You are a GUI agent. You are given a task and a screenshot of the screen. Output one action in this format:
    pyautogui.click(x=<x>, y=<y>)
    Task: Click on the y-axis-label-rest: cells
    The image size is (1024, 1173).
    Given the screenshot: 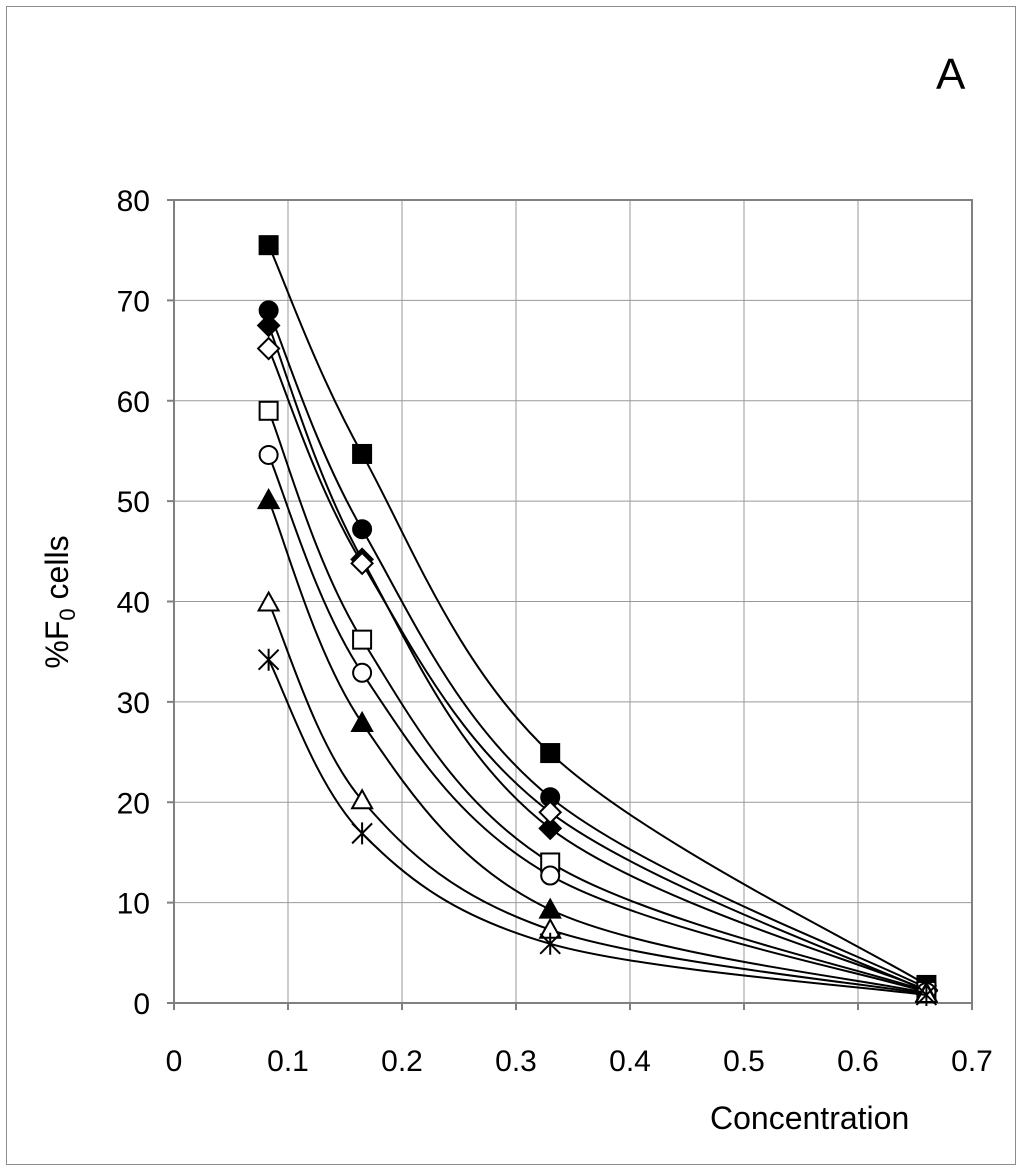 What is the action you would take?
    pyautogui.click(x=56, y=572)
    